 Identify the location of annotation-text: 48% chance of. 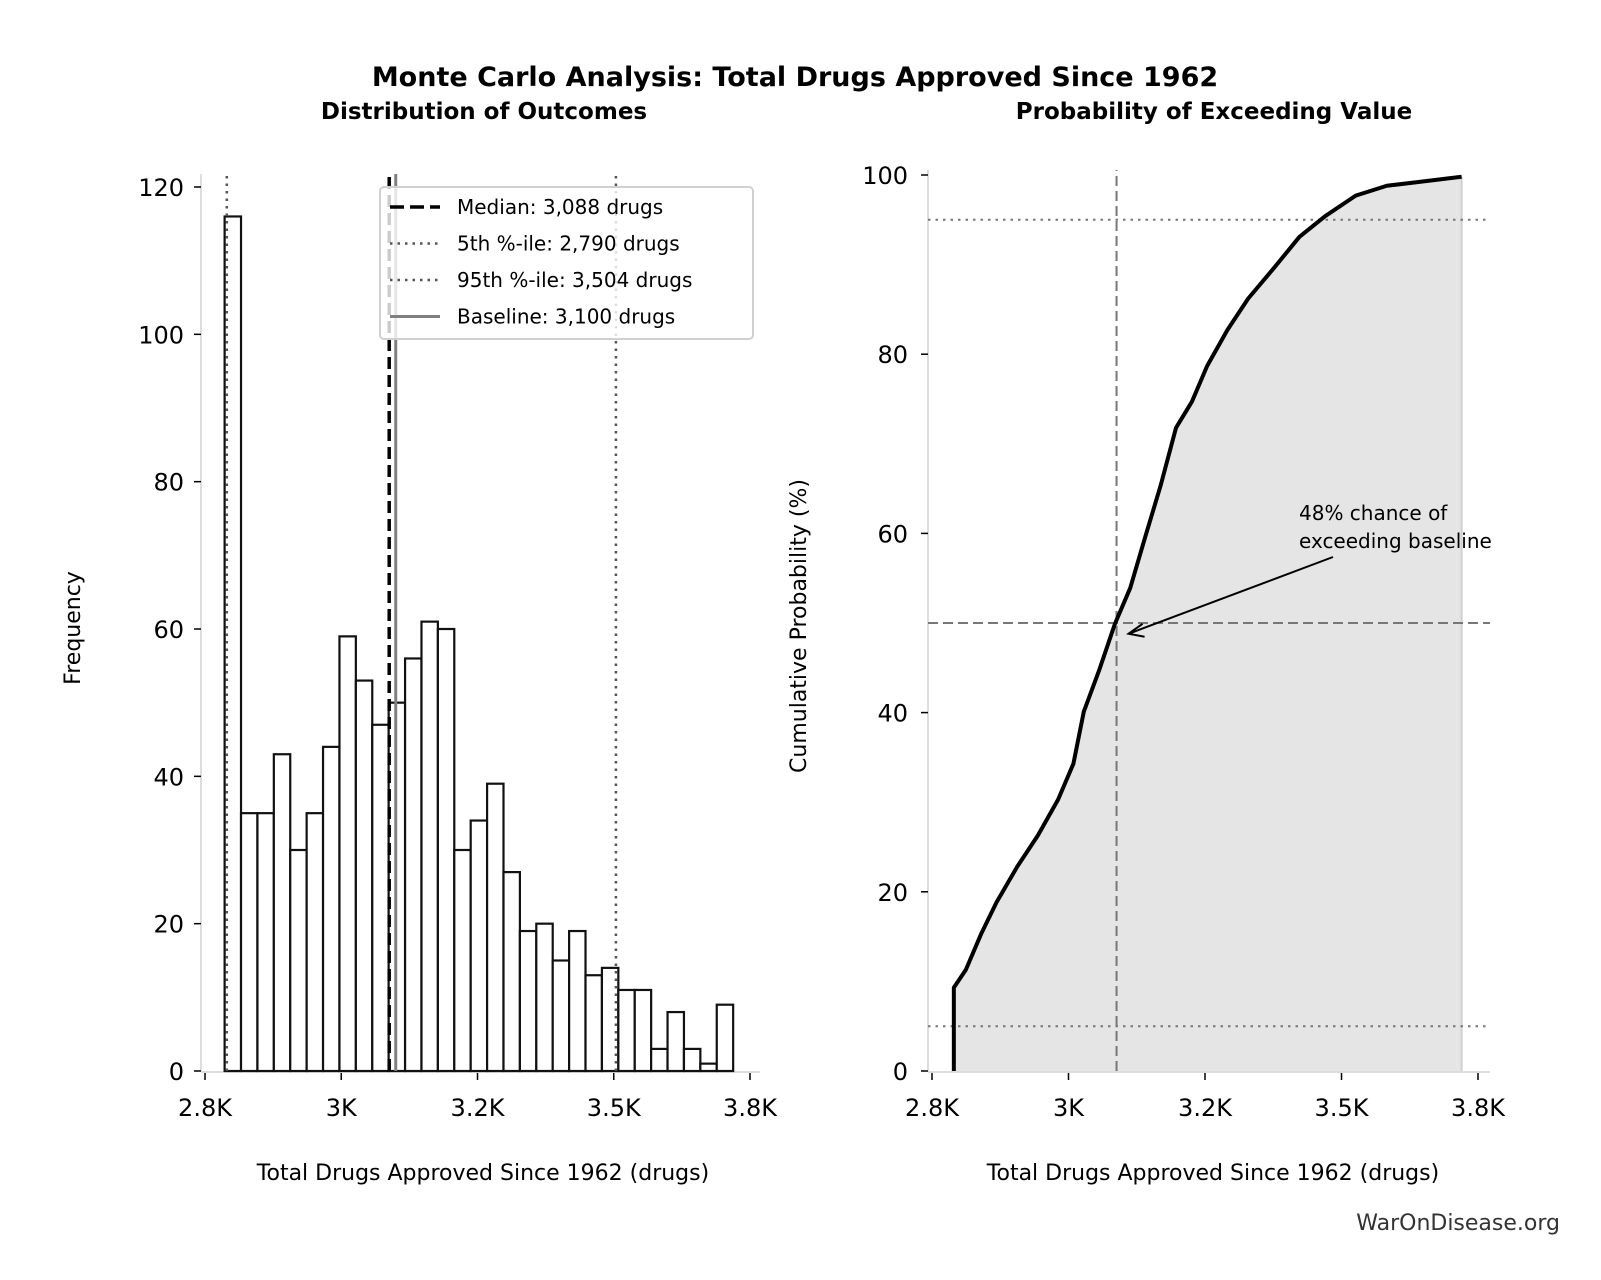
(1373, 513).